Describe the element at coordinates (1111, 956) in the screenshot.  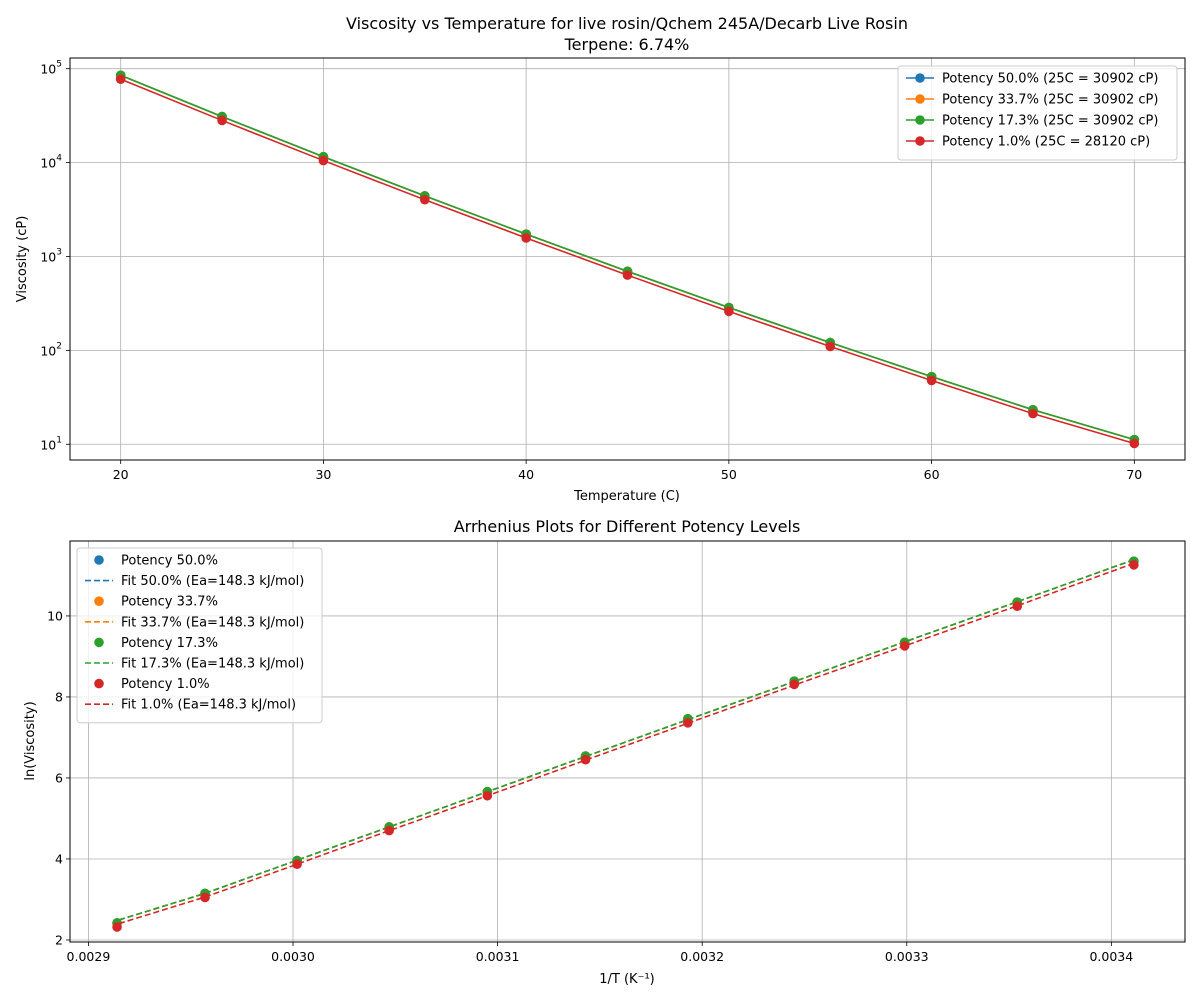
I see `x-tick-label: 0.0034` at that location.